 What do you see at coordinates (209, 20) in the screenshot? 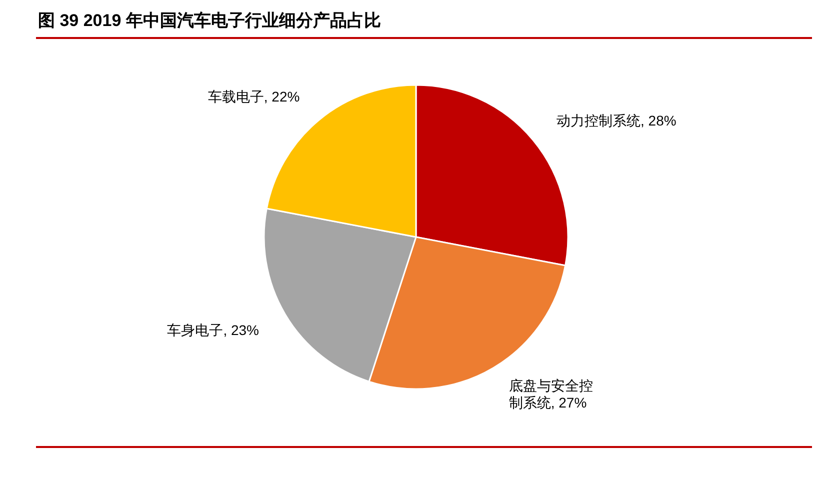
I see `chart-title: 图 39 2019 年中国汽车电子行业细分产品占比` at bounding box center [209, 20].